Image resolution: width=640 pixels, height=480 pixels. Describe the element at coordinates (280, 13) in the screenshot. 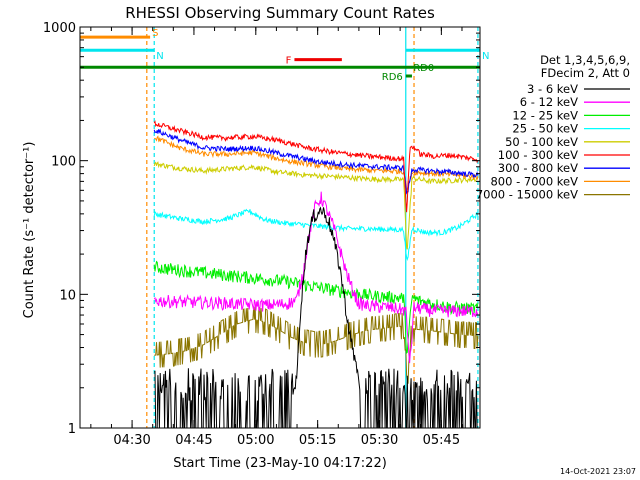

I see `chart-title: RHESSI Observing Summary Count Rates` at that location.